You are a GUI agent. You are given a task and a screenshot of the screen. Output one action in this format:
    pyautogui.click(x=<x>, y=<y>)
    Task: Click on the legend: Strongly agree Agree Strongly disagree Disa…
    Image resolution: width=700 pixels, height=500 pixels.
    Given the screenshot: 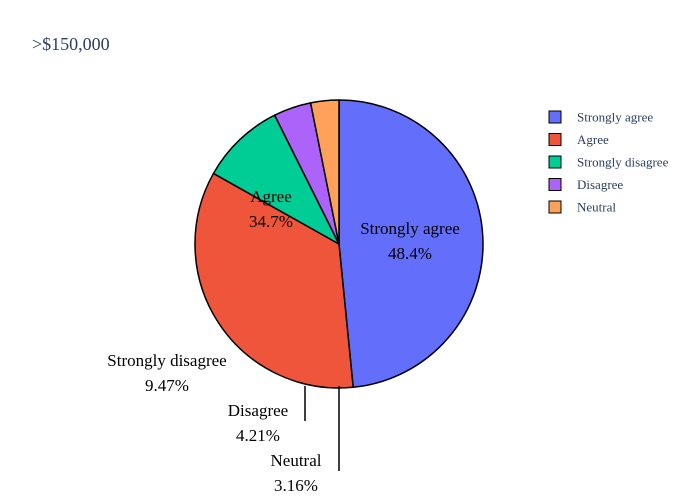 What is the action you would take?
    pyautogui.click(x=608, y=162)
    